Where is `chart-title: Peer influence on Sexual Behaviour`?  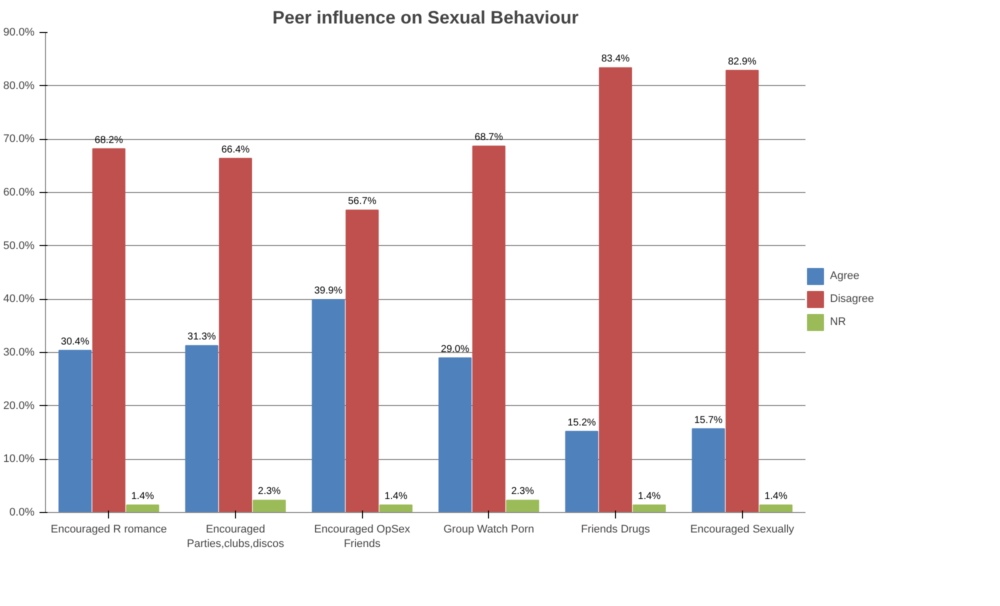
chart-title: Peer influence on Sexual Behaviour is located at coordinates (425, 18).